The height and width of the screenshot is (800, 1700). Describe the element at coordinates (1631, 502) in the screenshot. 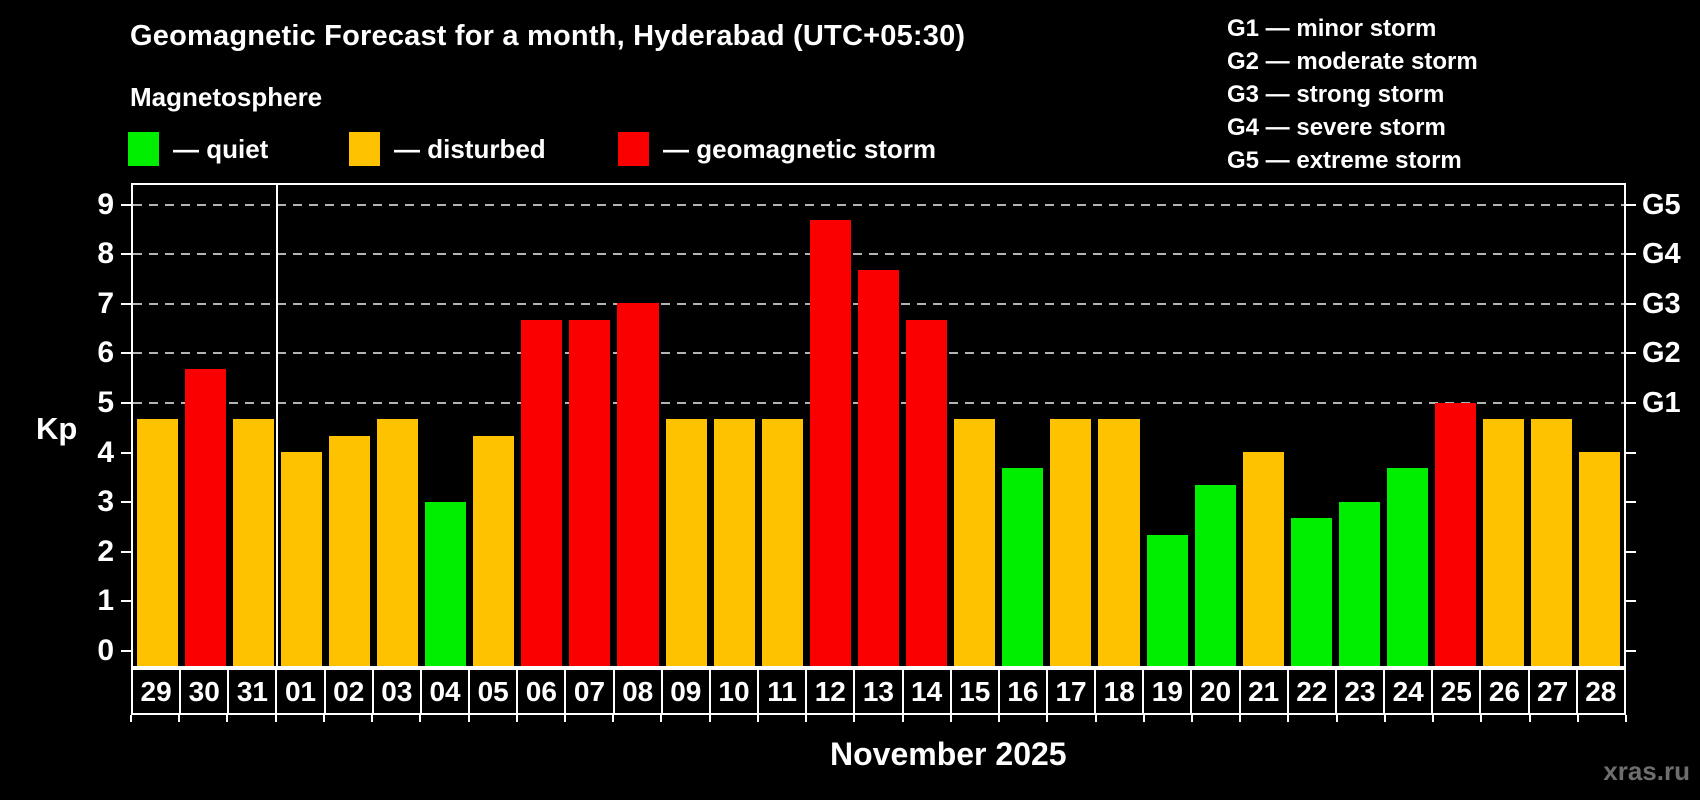

I see `right-tick-kp3` at that location.